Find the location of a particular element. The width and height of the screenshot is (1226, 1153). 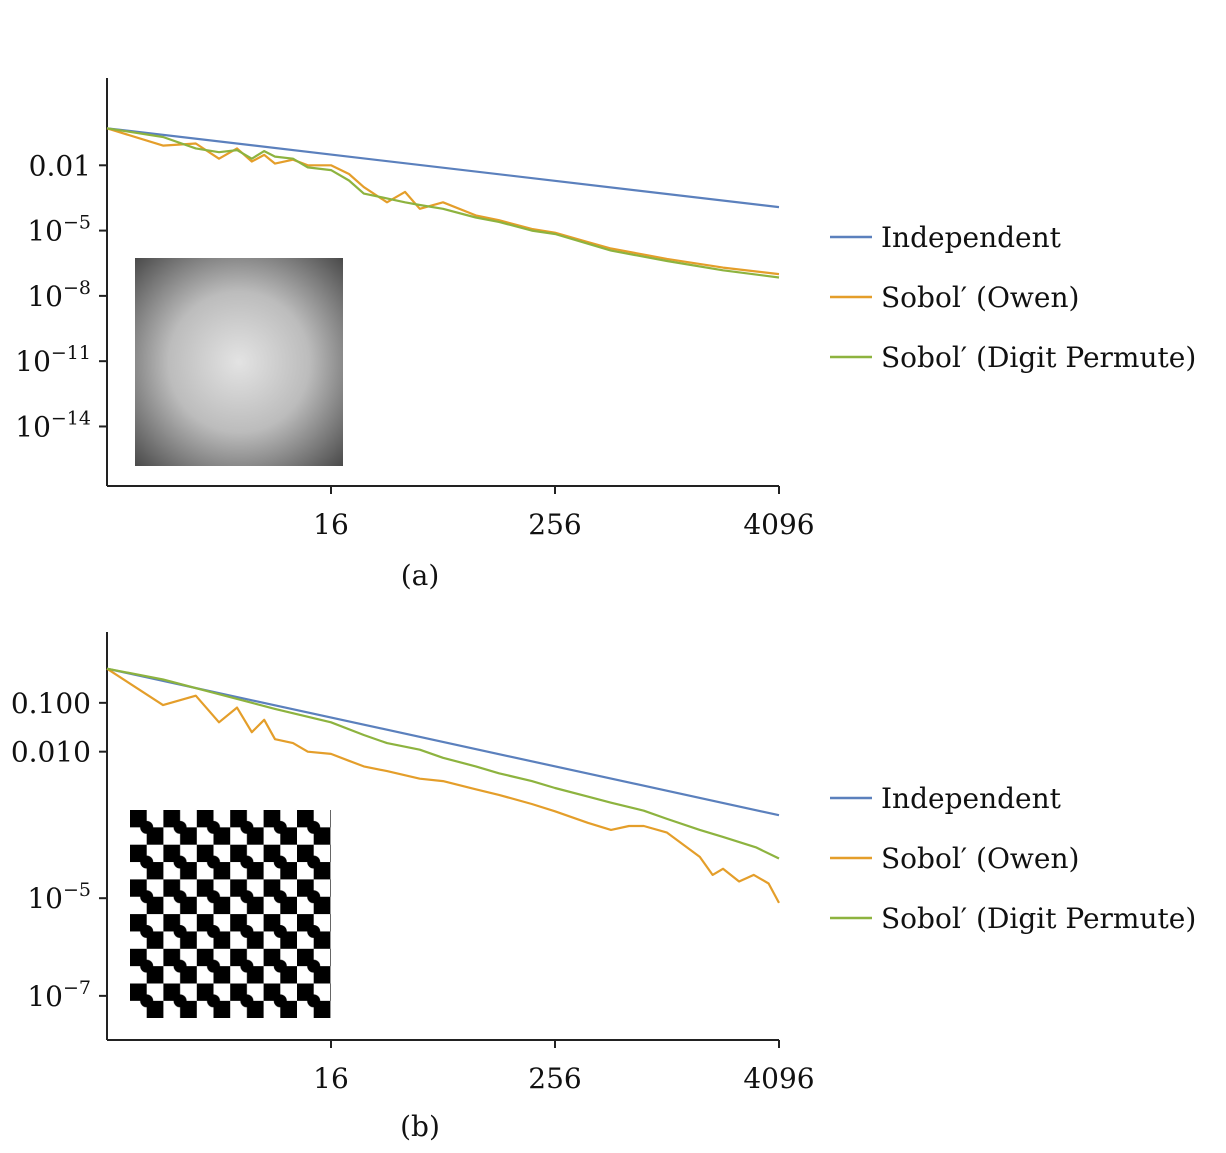

y-tick-label: 10⁻⁷ is located at coordinates (59, 995).